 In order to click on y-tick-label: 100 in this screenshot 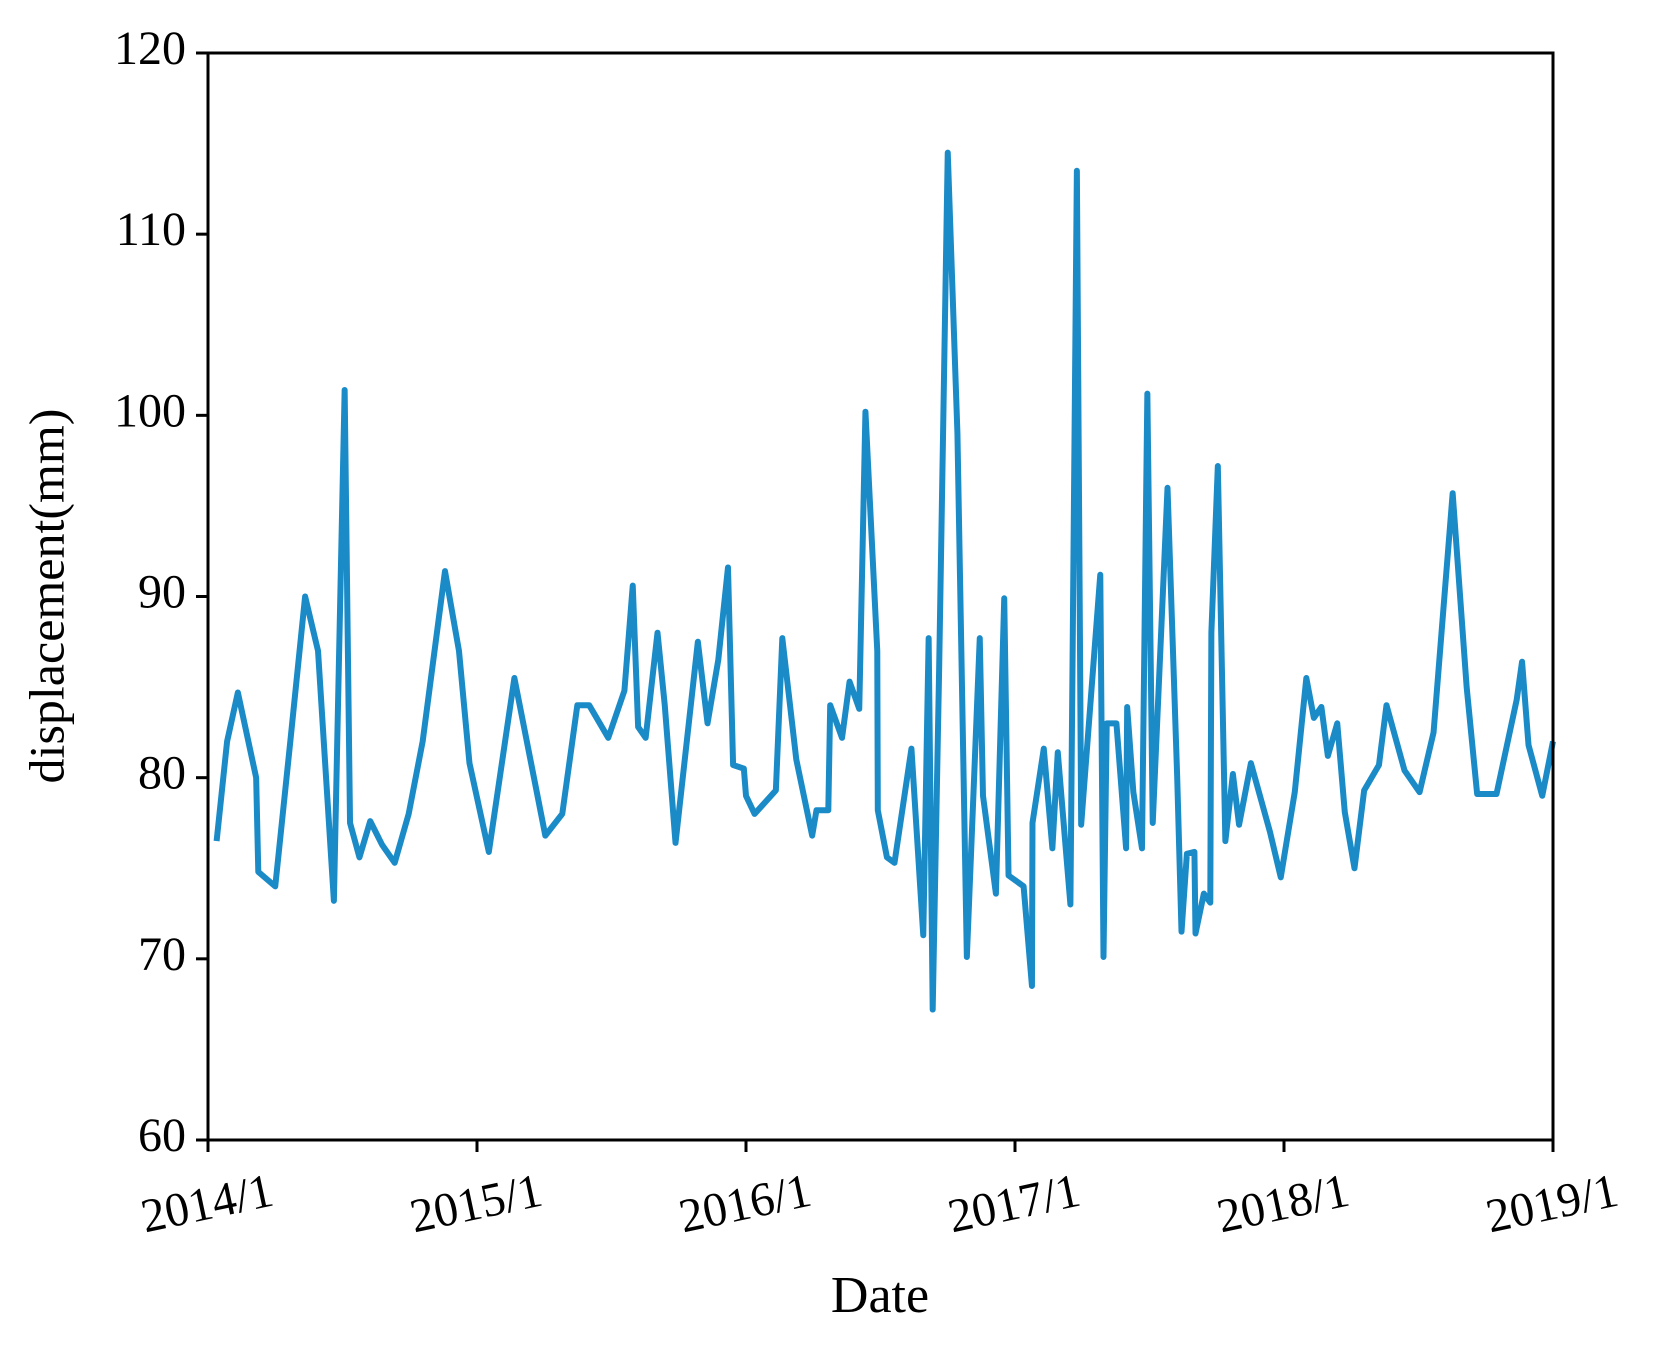, I will do `click(150, 410)`.